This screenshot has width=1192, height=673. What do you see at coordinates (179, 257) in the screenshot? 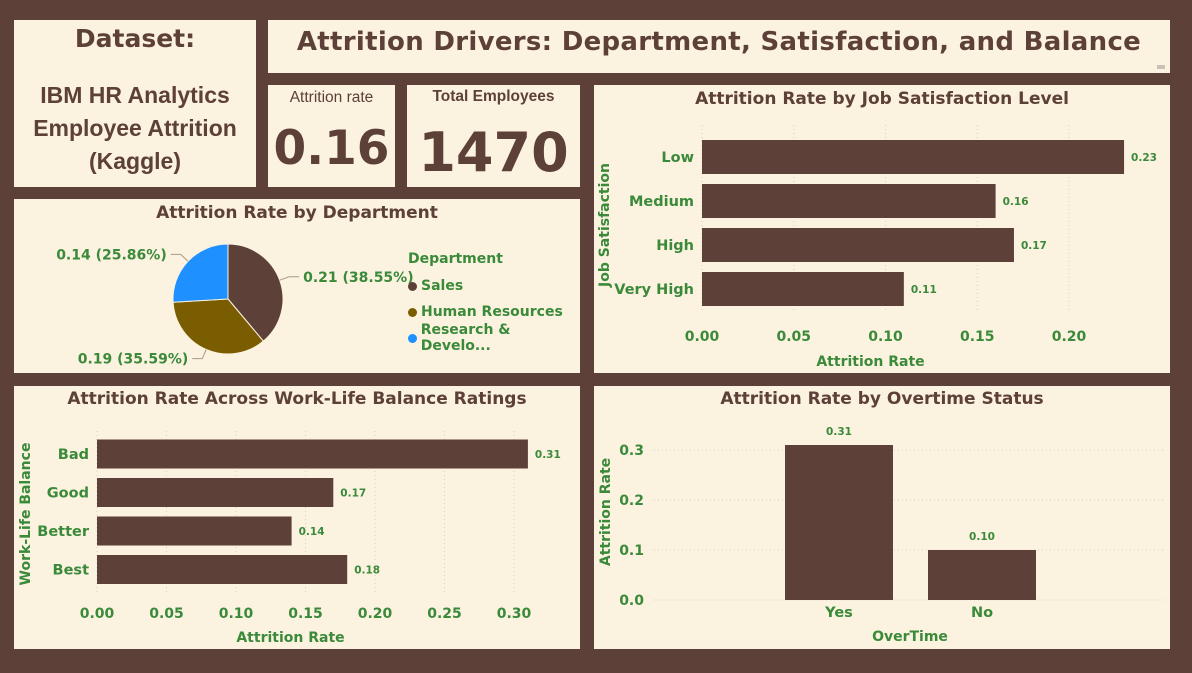
I see `pie-leader-research-develo` at bounding box center [179, 257].